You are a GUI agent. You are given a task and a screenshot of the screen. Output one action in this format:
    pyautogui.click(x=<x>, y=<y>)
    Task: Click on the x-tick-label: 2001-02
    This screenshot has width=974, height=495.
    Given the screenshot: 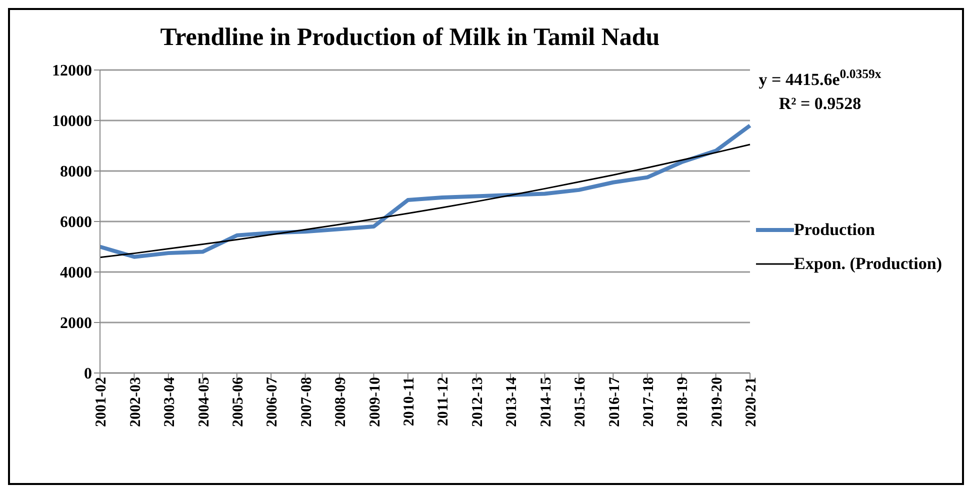 What is the action you would take?
    pyautogui.click(x=102, y=402)
    